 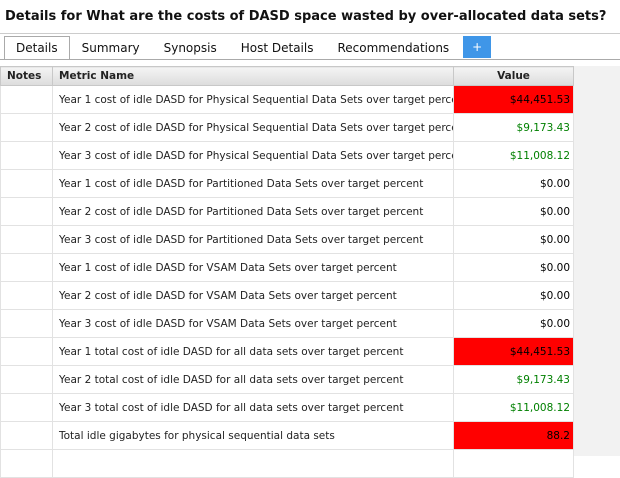 I want to click on tab: Synopsis, so click(x=190, y=48).